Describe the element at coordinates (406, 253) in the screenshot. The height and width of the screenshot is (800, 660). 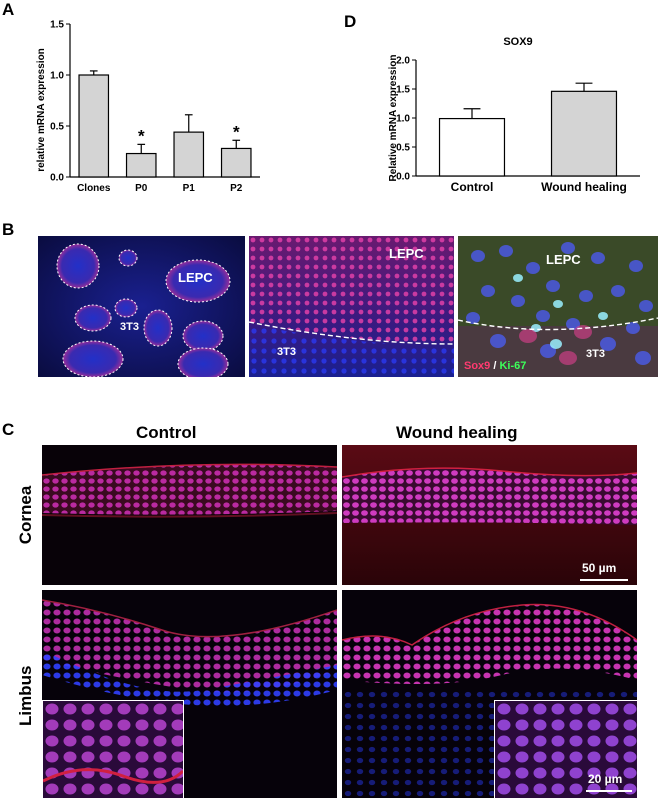
I see `b2-label-lepc: LEPC` at that location.